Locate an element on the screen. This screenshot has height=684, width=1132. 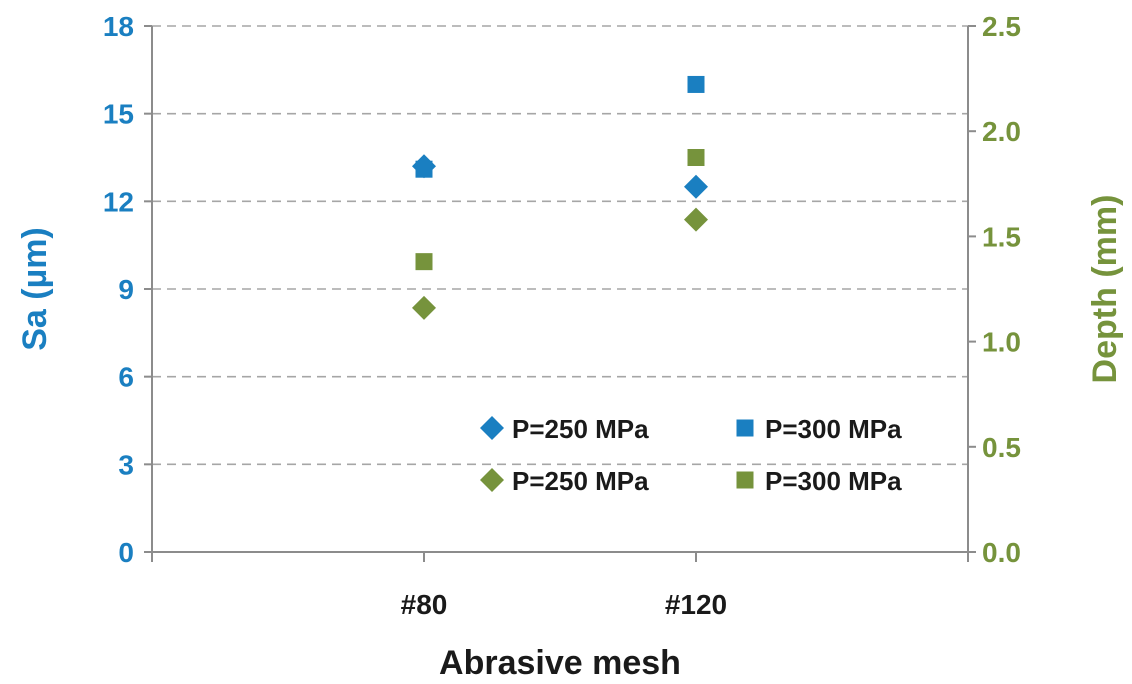
y-axis-left-title: Sa (µm) is located at coordinates (35, 289).